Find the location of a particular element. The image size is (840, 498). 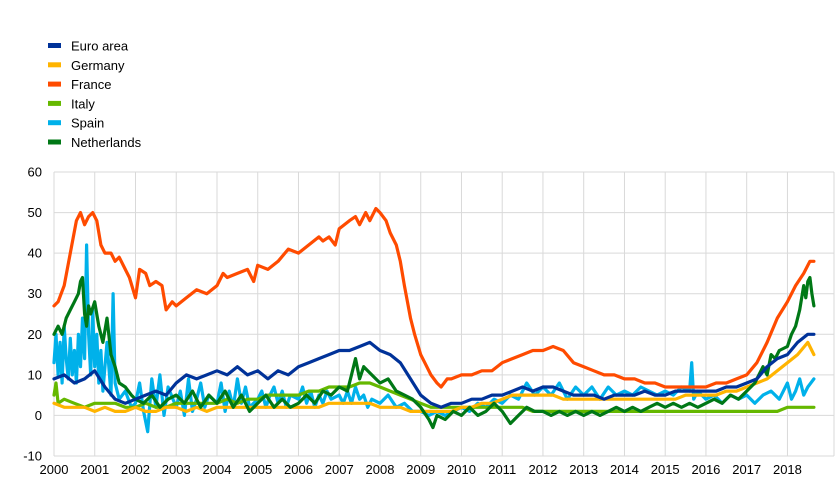

x-tick-label: 2003 is located at coordinates (176, 469).